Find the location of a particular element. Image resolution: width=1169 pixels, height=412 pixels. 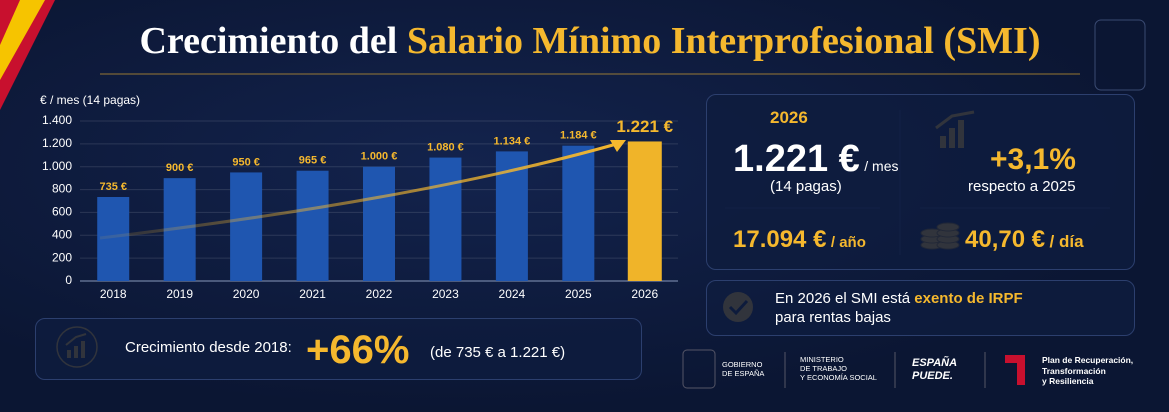

monthly-value: 1.221 € is located at coordinates (796, 159).